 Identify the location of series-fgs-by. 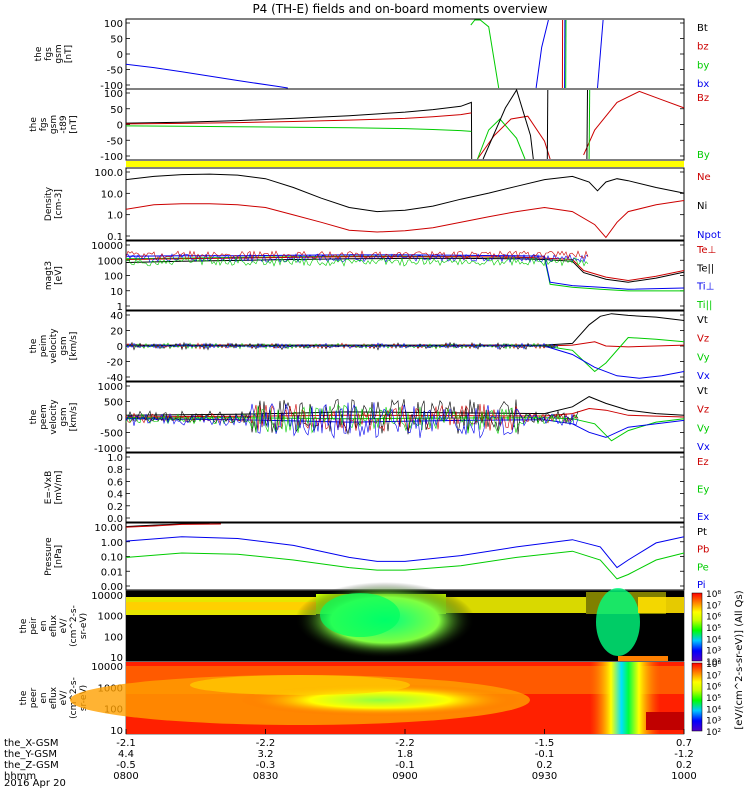
(485, 54).